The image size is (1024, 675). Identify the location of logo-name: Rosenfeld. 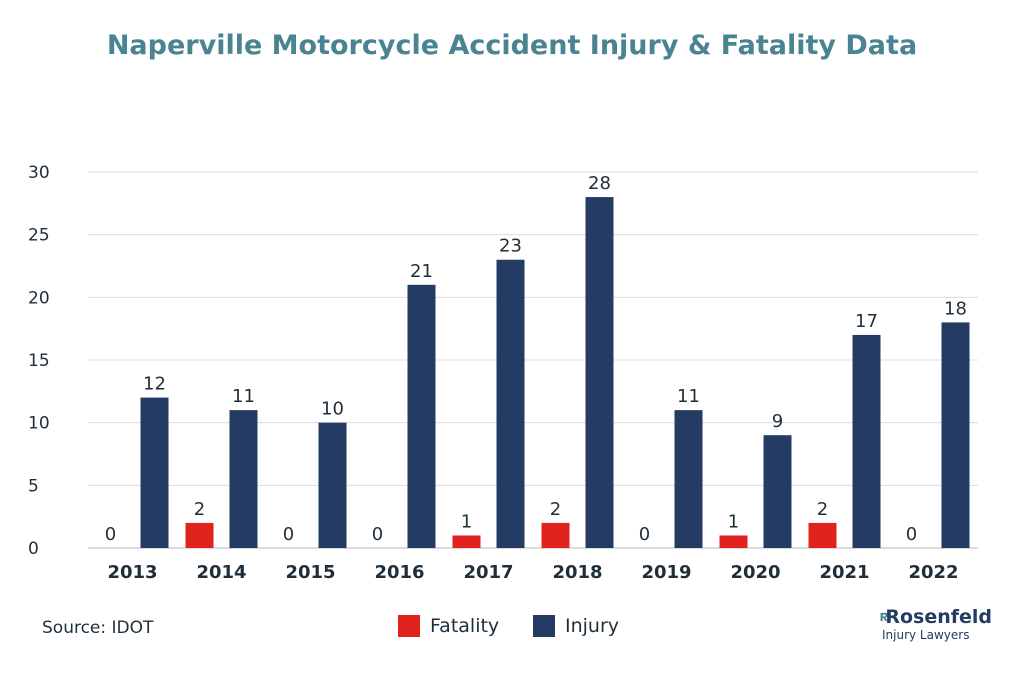
(936, 617).